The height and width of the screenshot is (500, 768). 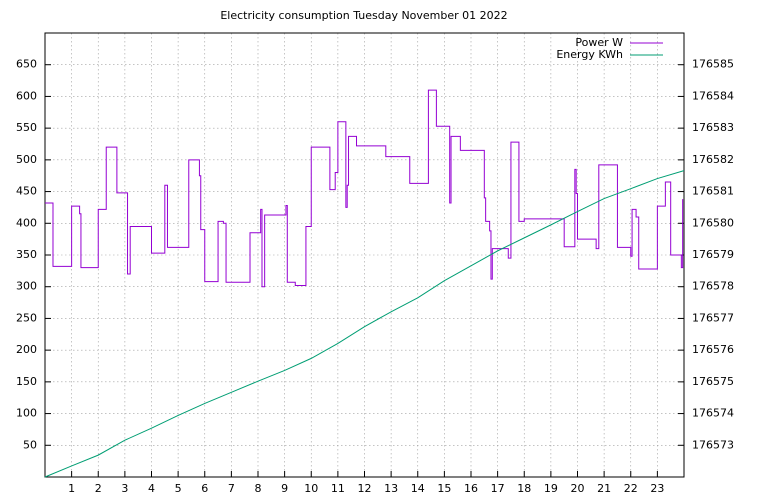 What do you see at coordinates (713, 64) in the screenshot?
I see `y2-tick-label: 176585` at bounding box center [713, 64].